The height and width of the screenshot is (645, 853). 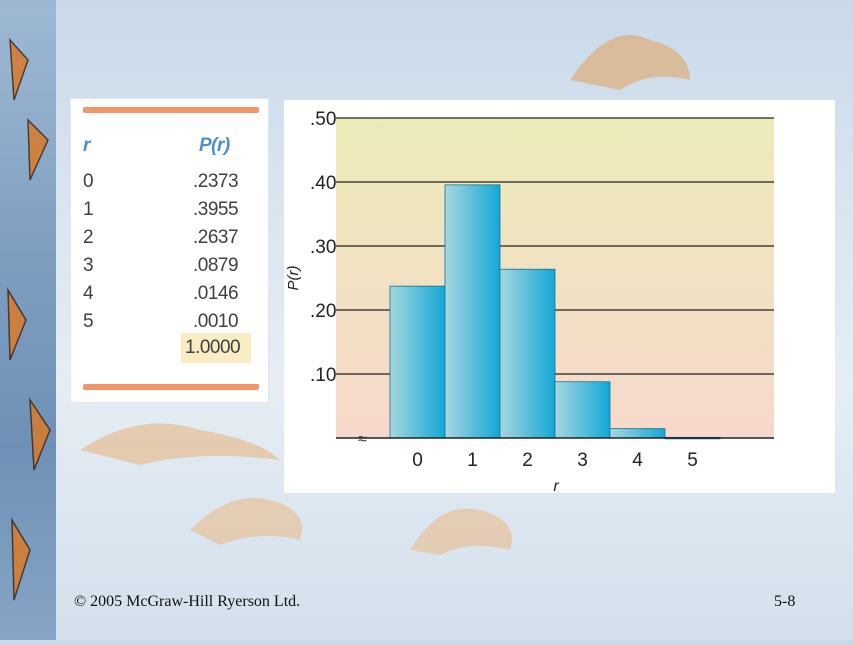 I want to click on x-tick-label: 3, so click(x=582, y=460).